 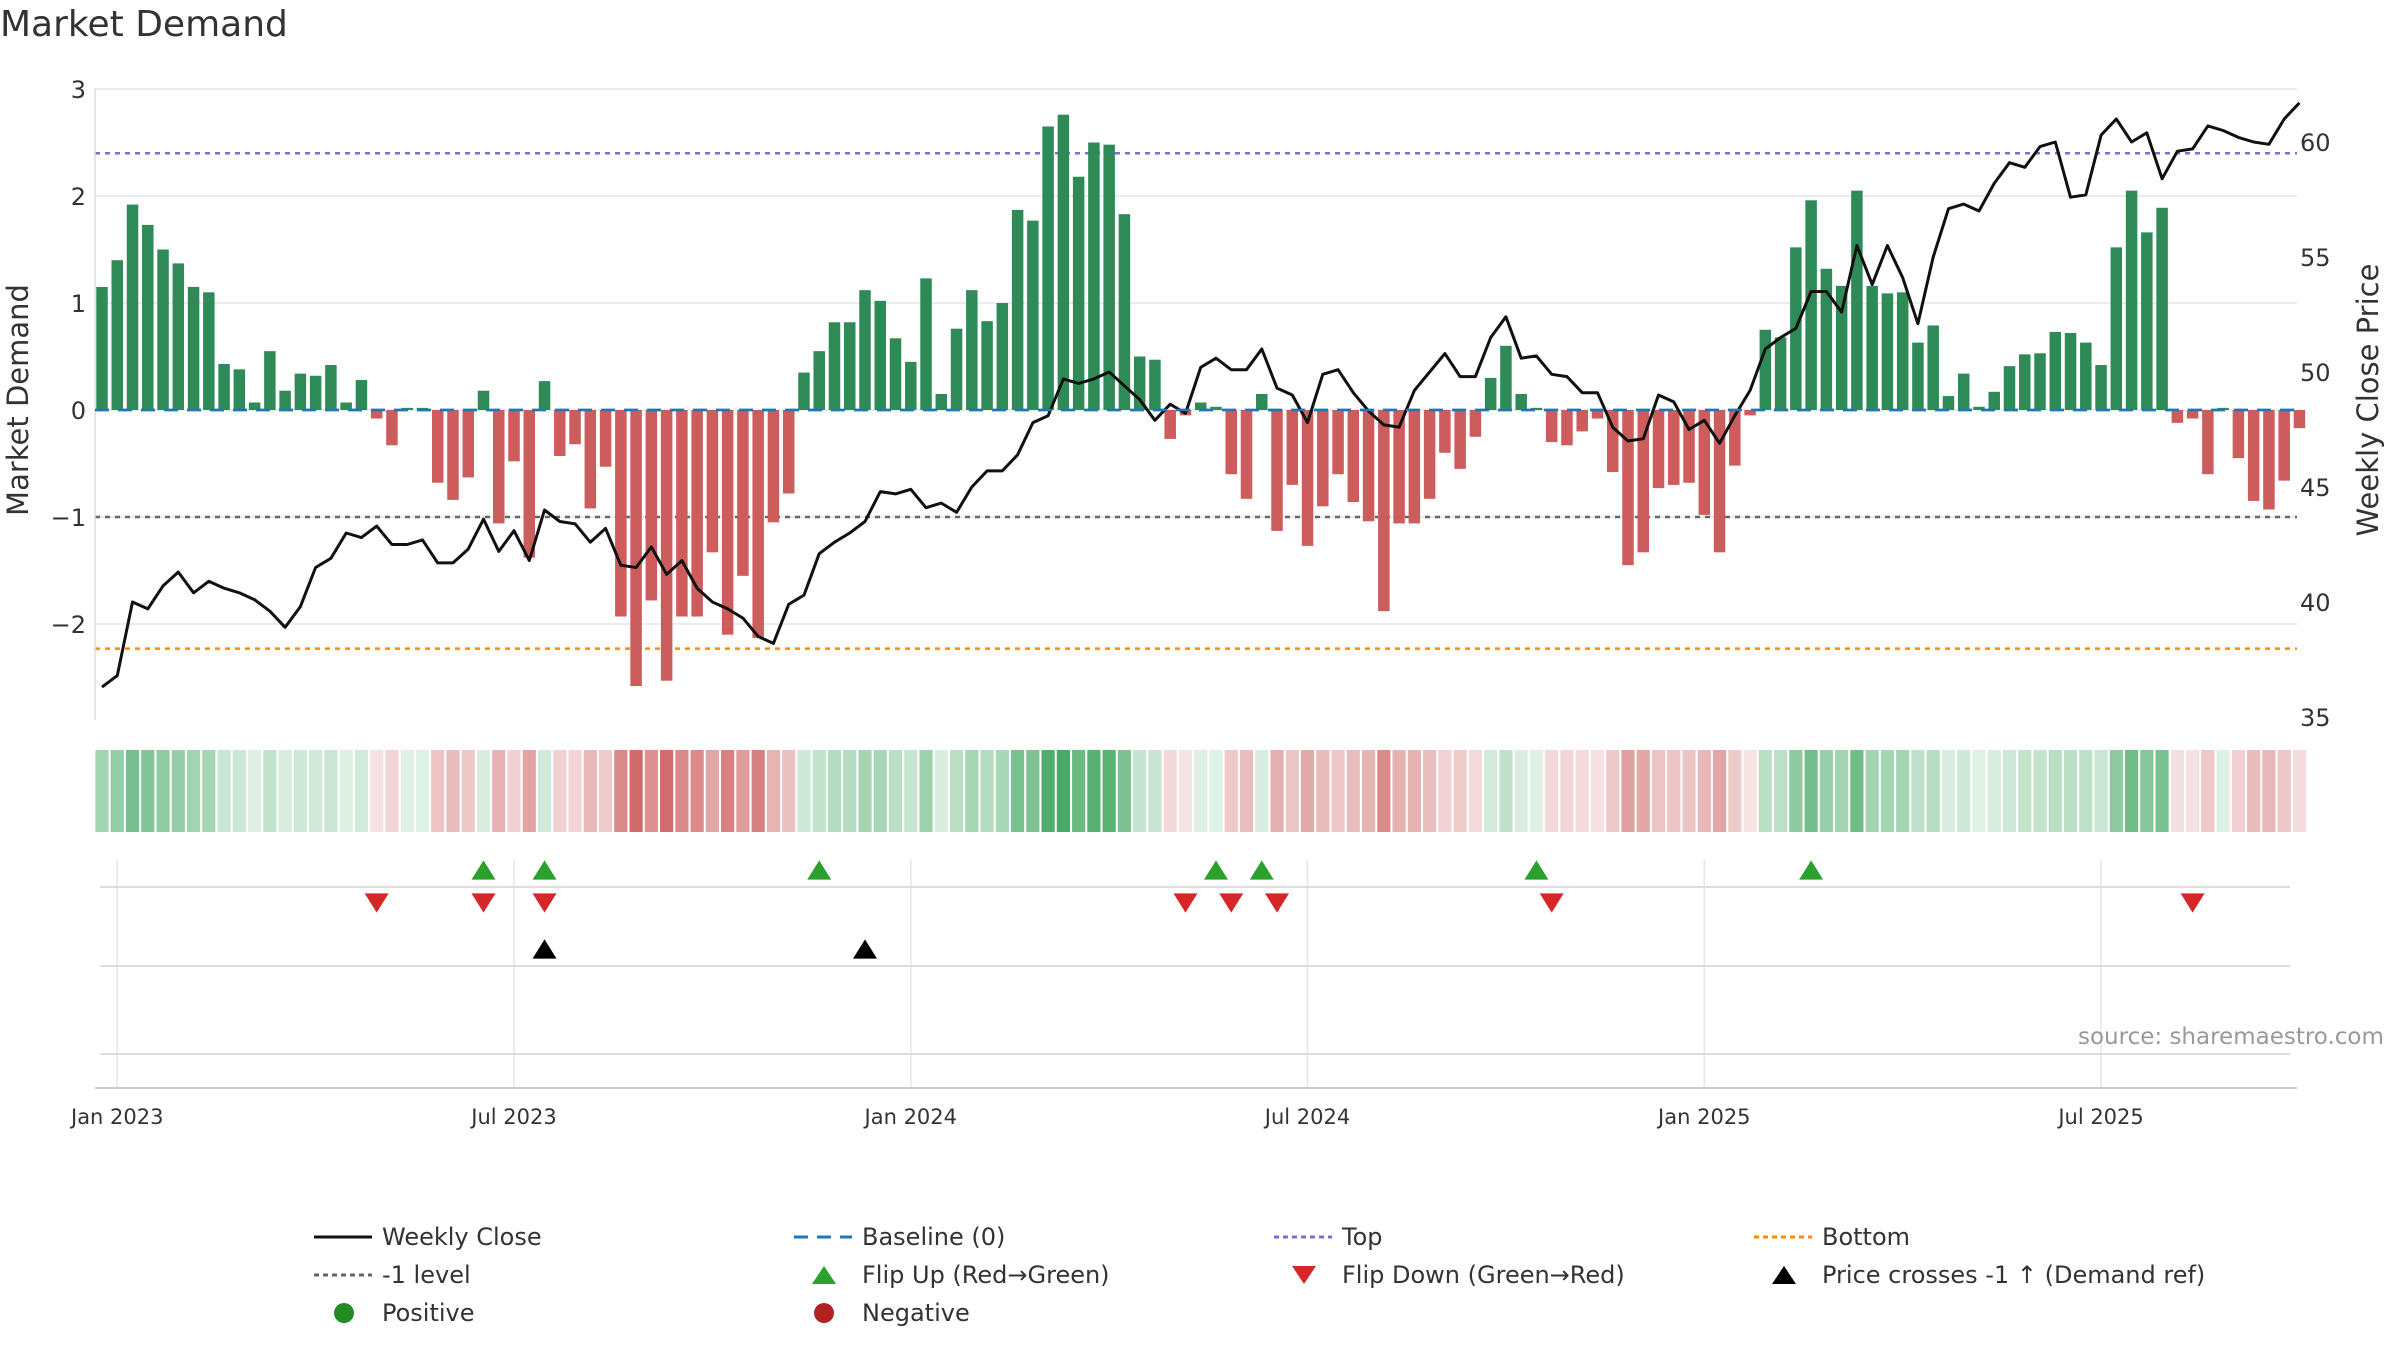 What do you see at coordinates (387, 1313) in the screenshot?
I see `legend-item-positive: Positive` at bounding box center [387, 1313].